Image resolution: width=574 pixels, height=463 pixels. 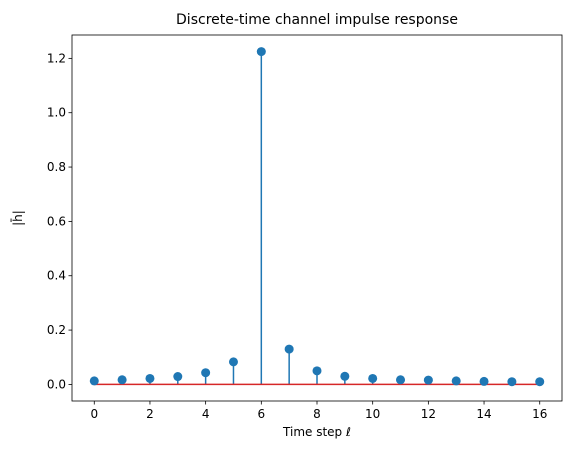 What do you see at coordinates (206, 414) in the screenshot?
I see `x-tick-label: 4` at bounding box center [206, 414].